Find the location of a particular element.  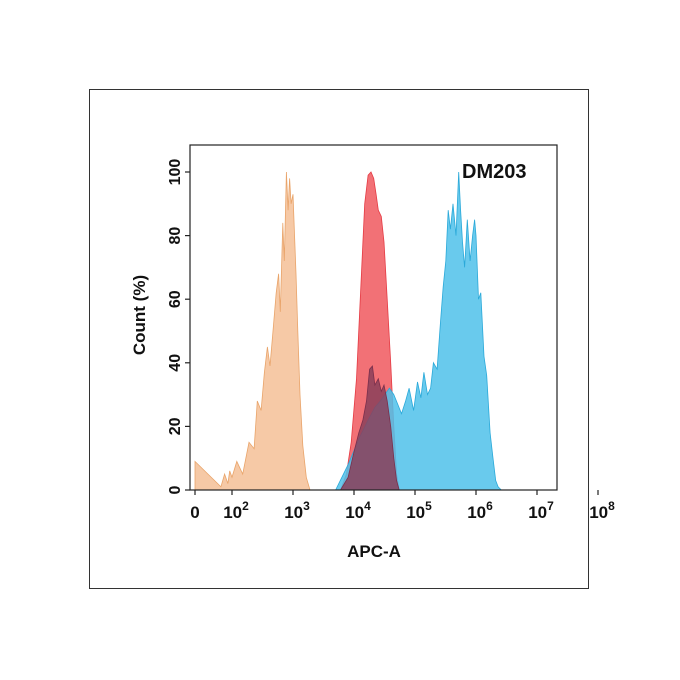

y-tick-label: 80 is located at coordinates (175, 236).